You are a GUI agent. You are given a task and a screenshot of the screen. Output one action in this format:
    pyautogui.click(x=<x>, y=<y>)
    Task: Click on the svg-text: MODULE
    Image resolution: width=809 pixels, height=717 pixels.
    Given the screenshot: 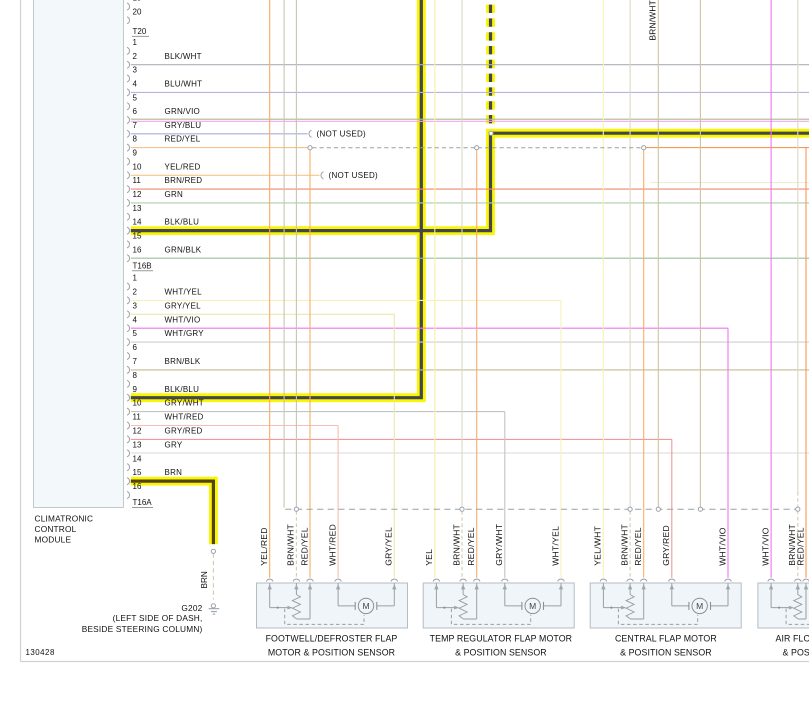 What is the action you would take?
    pyautogui.click(x=53, y=540)
    